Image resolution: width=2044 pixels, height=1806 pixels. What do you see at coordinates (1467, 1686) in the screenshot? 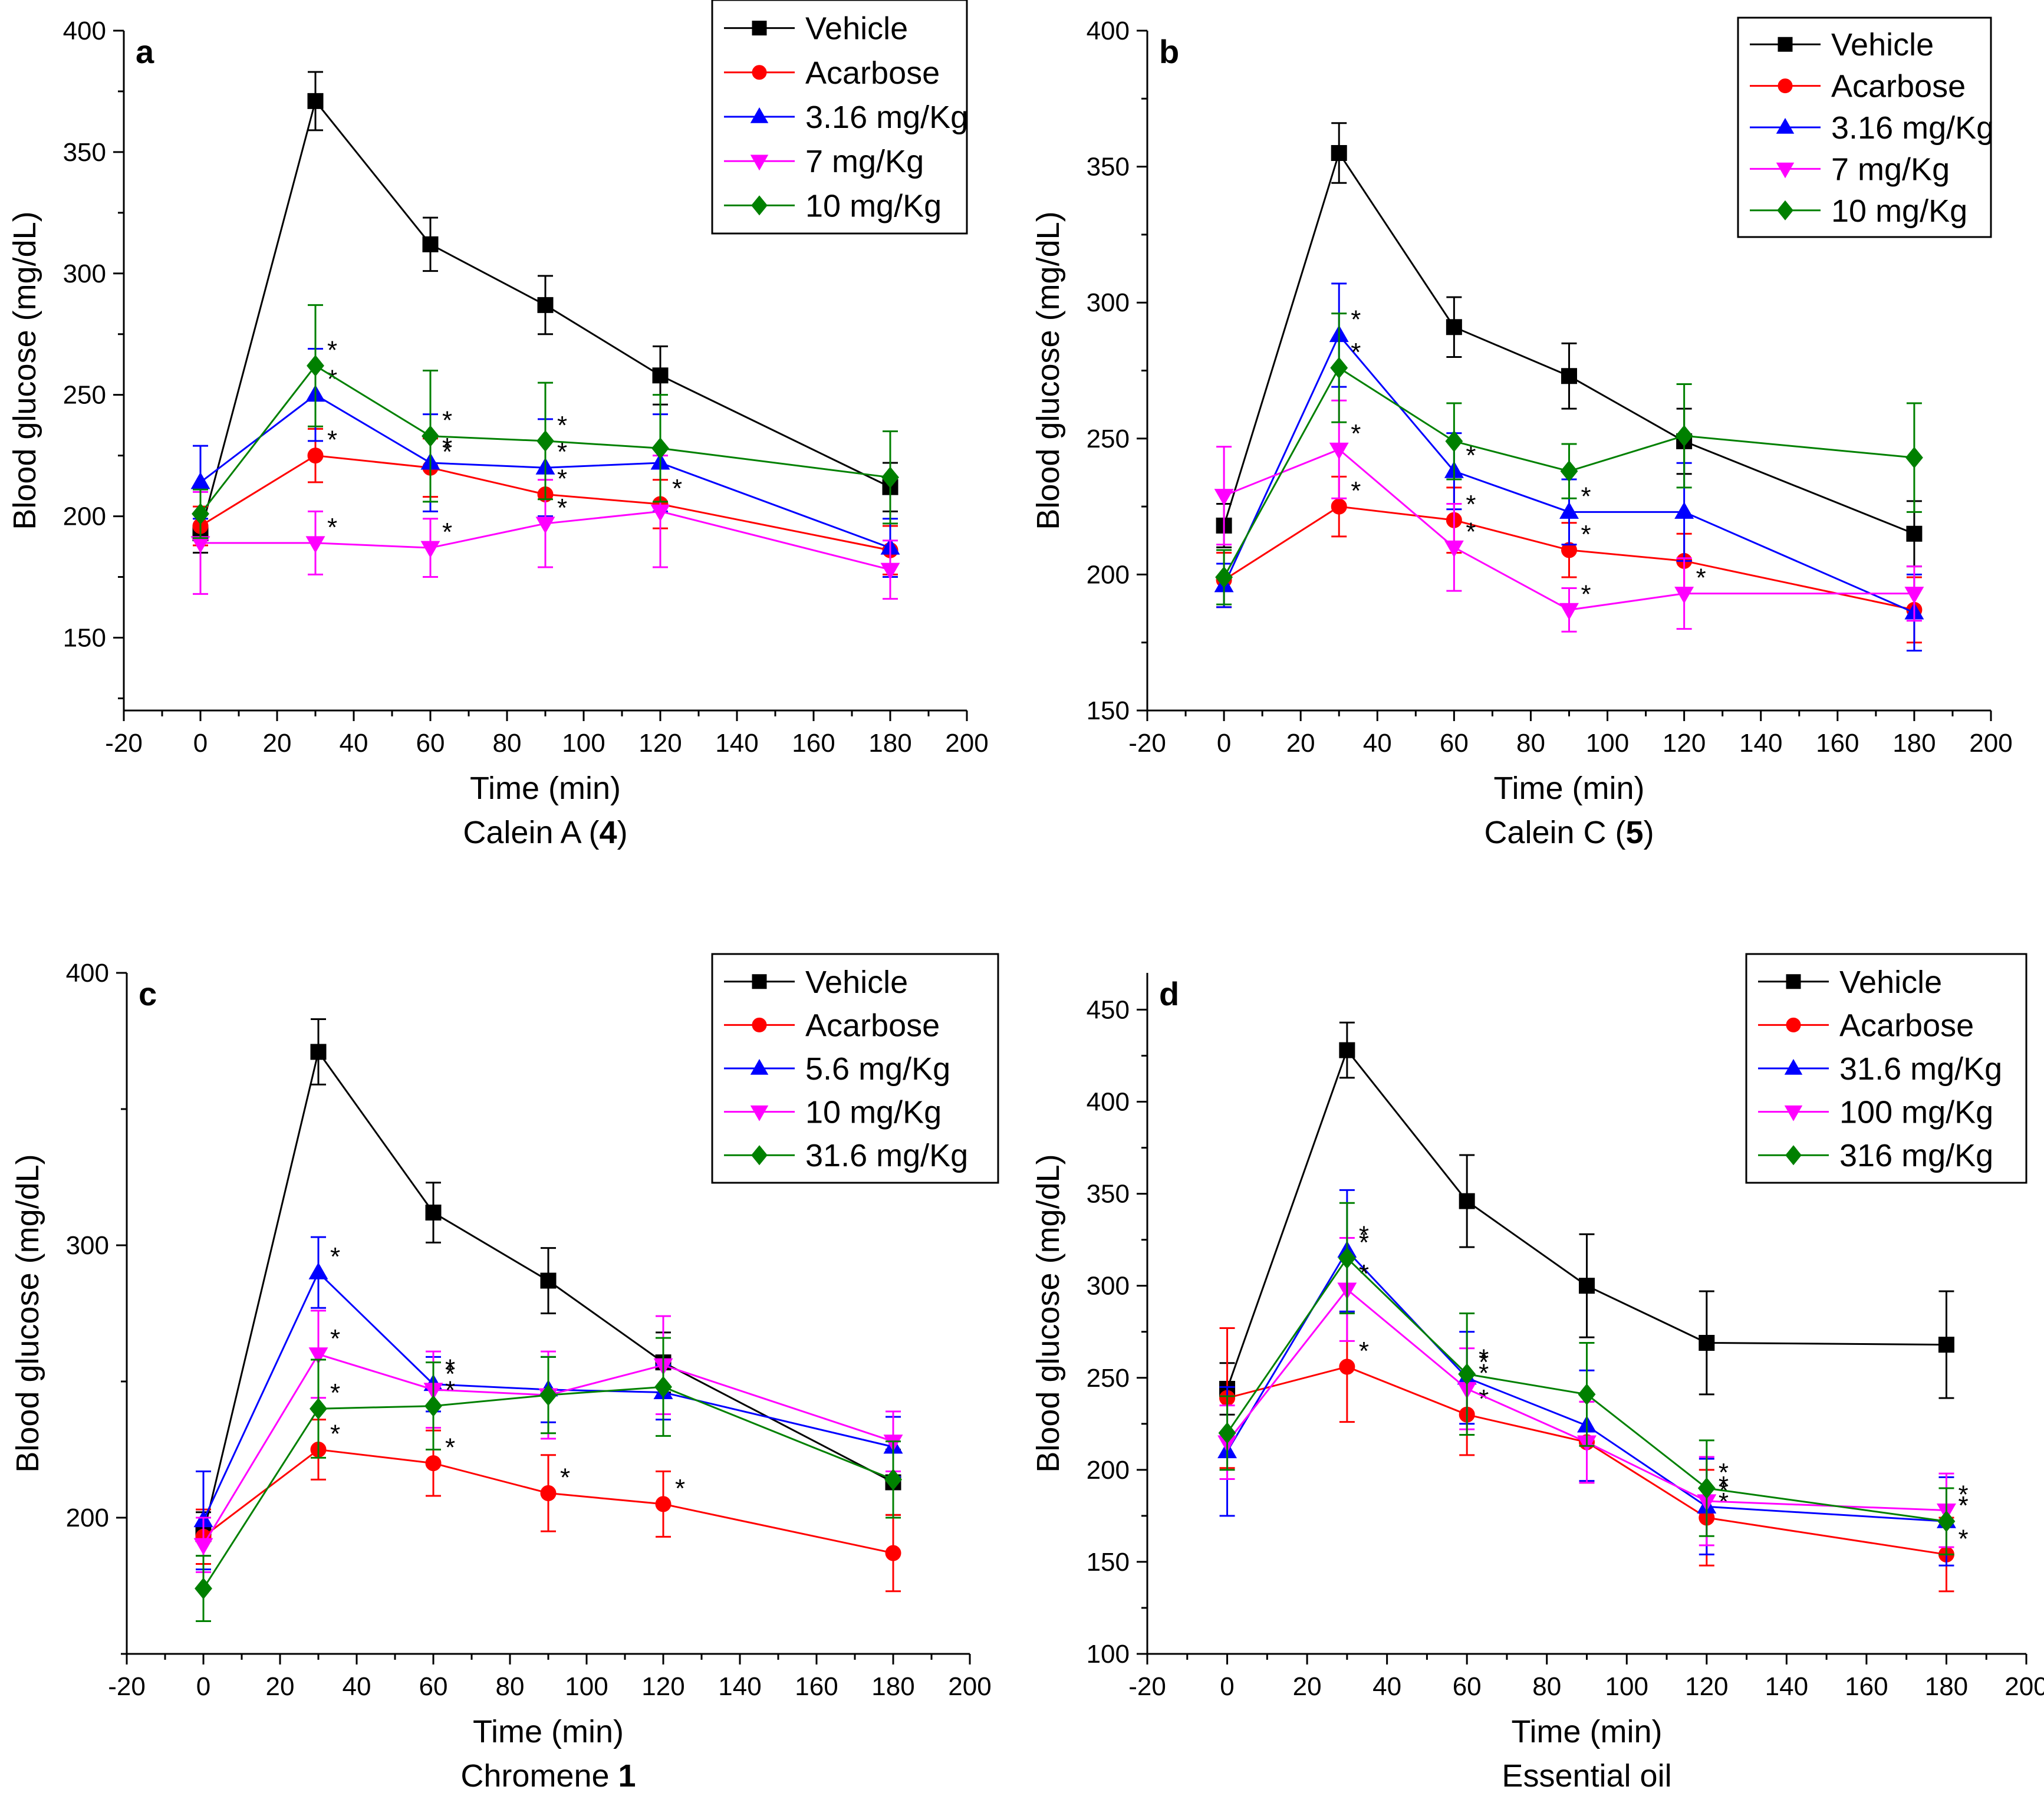
I see `x-tick-label: 60` at bounding box center [1467, 1686].